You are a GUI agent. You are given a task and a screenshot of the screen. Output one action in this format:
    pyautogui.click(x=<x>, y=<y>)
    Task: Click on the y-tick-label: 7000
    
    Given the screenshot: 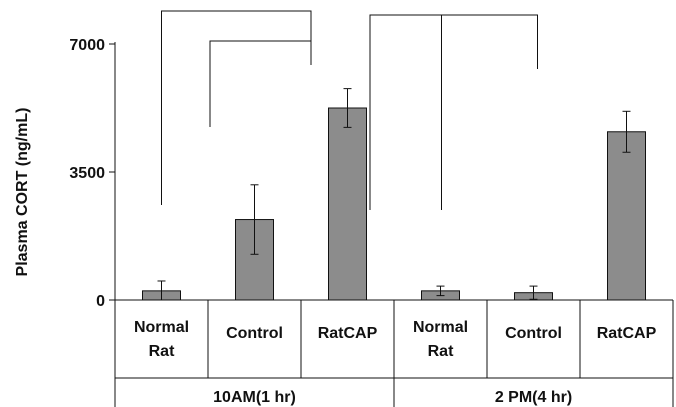 What is the action you would take?
    pyautogui.click(x=87, y=45)
    